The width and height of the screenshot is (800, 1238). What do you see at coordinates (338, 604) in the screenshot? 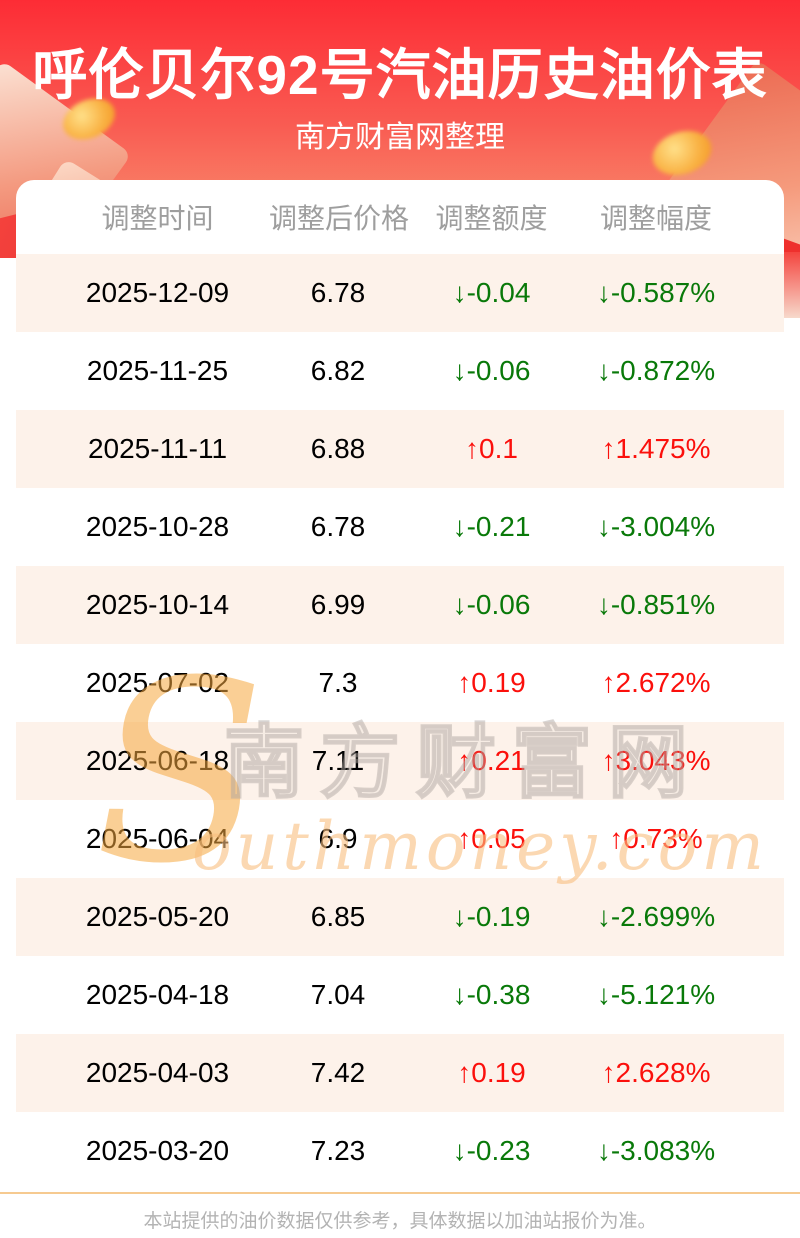
I see `cell-price: 6.99` at bounding box center [338, 604].